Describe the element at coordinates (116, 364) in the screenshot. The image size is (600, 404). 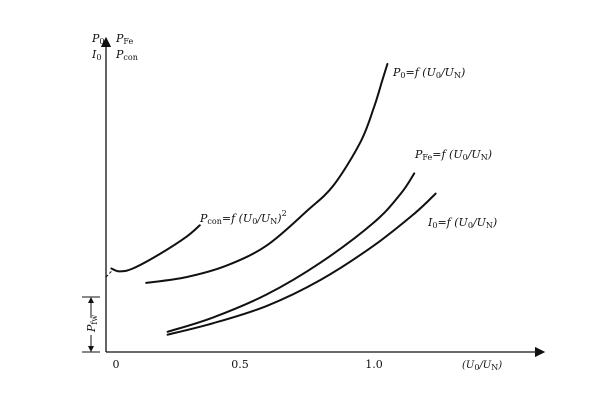
I see `x-tick-label: 0` at that location.